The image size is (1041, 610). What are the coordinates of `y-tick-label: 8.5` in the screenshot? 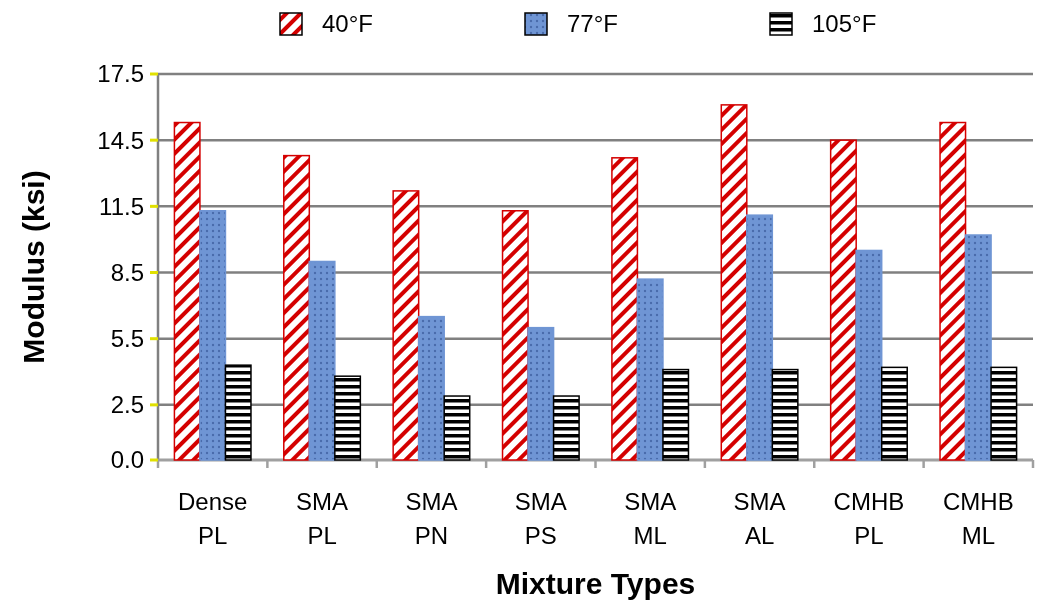 It's located at (127, 272).